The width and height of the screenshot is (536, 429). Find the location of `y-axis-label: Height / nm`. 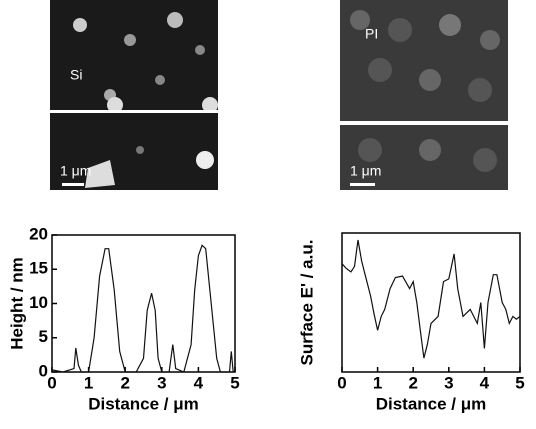

y-axis-label: Height / nm is located at coordinates (16, 303).